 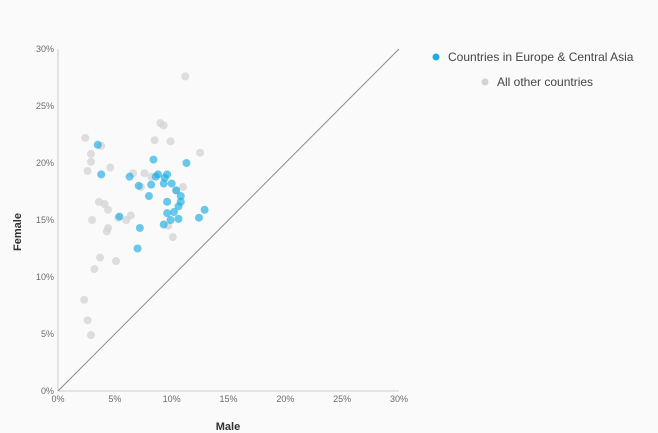 What do you see at coordinates (47, 334) in the screenshot?
I see `y-tick-label: 5%` at bounding box center [47, 334].